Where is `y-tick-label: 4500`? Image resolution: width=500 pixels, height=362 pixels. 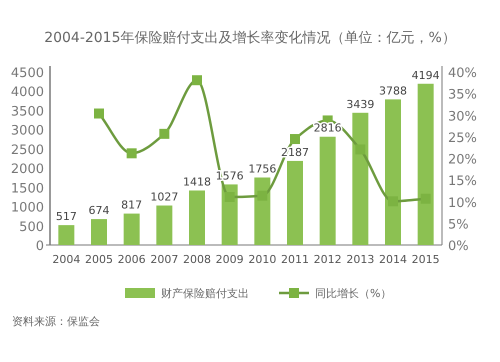 y-tick-label: 4500 is located at coordinates (27, 73).